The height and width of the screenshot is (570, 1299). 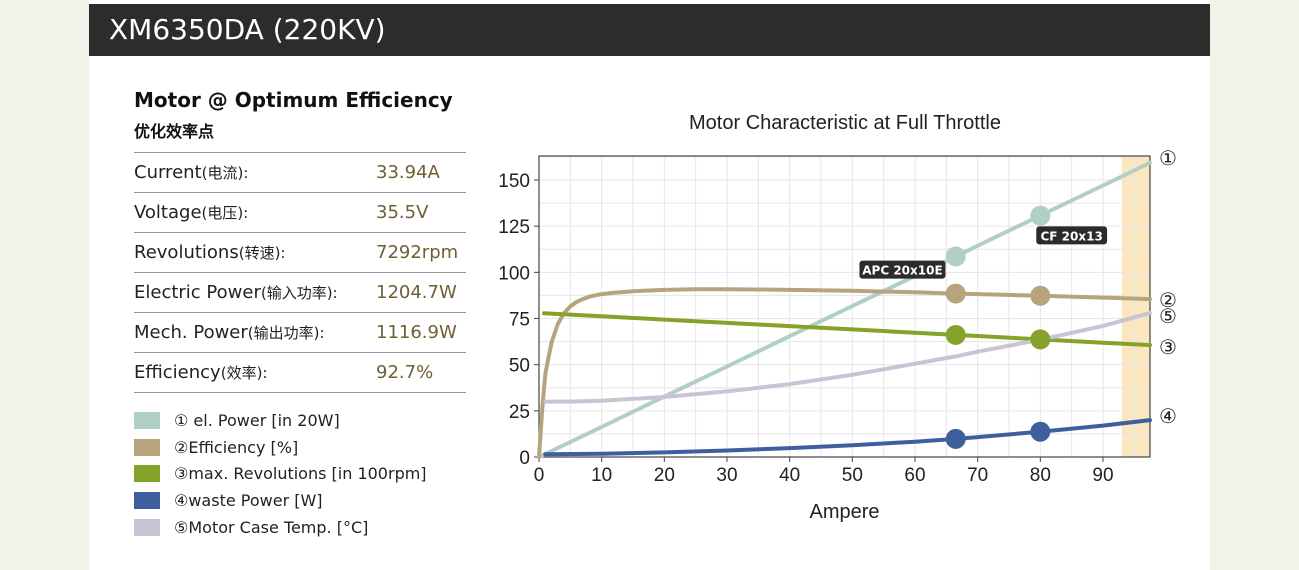 I want to click on spec-label-en: Current, so click(x=168, y=172).